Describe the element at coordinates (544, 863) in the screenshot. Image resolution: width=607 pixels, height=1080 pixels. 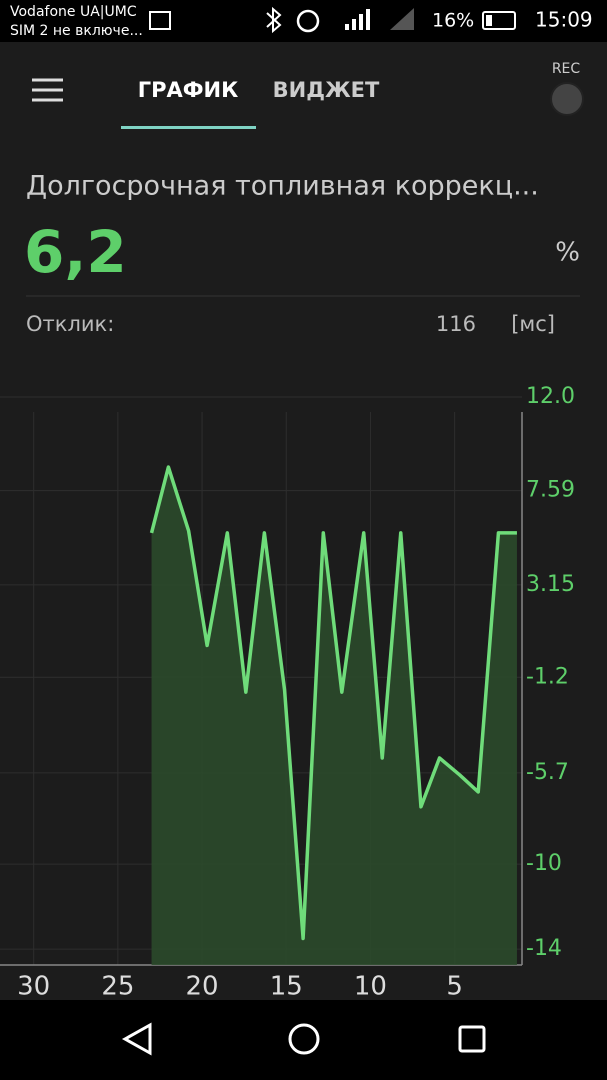
I see `y-tick-label: -10` at that location.